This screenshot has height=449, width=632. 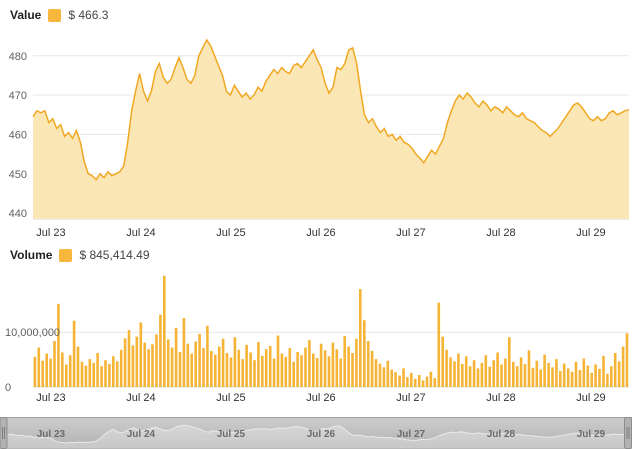 I want to click on value-series-swatch, so click(x=55, y=15).